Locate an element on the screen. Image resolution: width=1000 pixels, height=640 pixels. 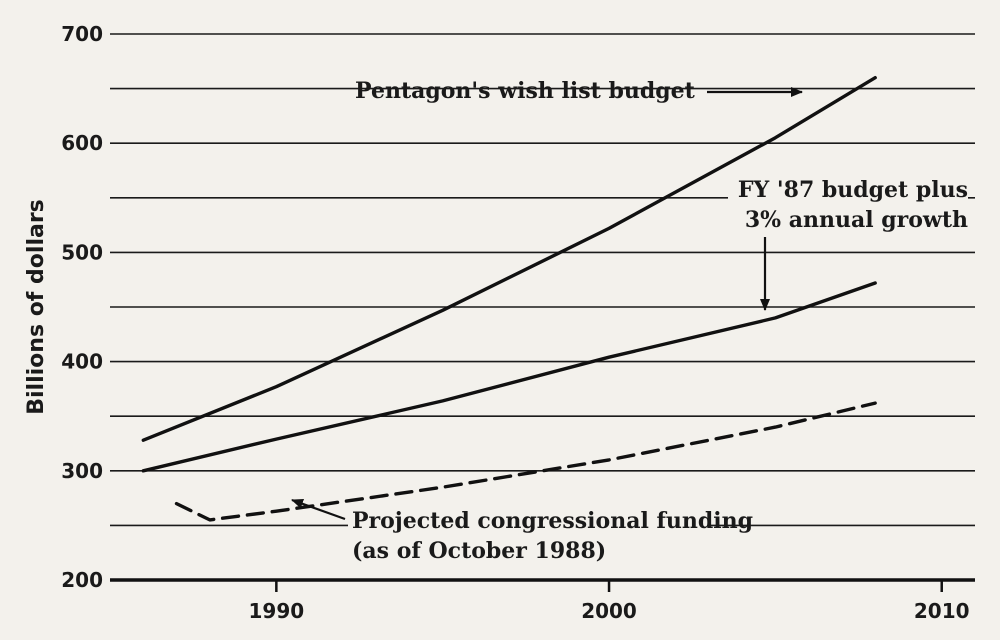
congressional-funding-line is located at coordinates (525, 461).